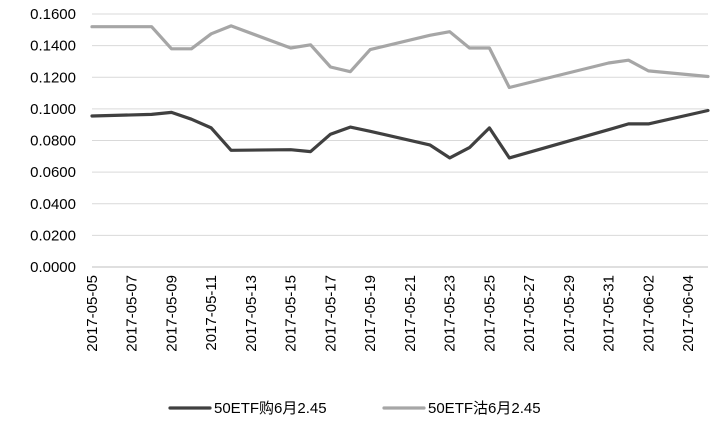  Describe the element at coordinates (270, 408) in the screenshot. I see `legend-label: 50ETF购6月2.45` at that location.